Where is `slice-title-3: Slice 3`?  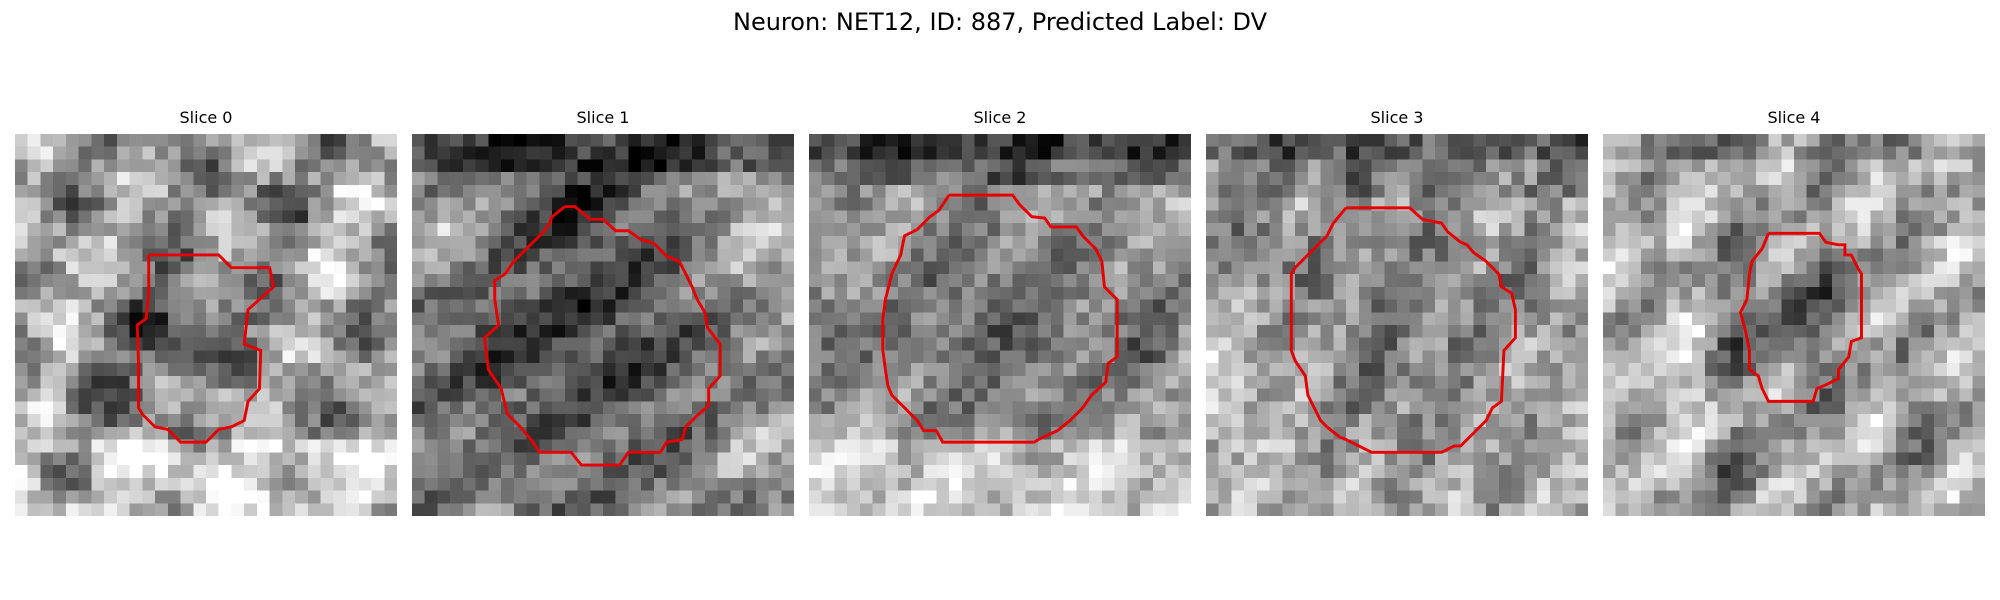
slice-title-3: Slice 3 is located at coordinates (1397, 117).